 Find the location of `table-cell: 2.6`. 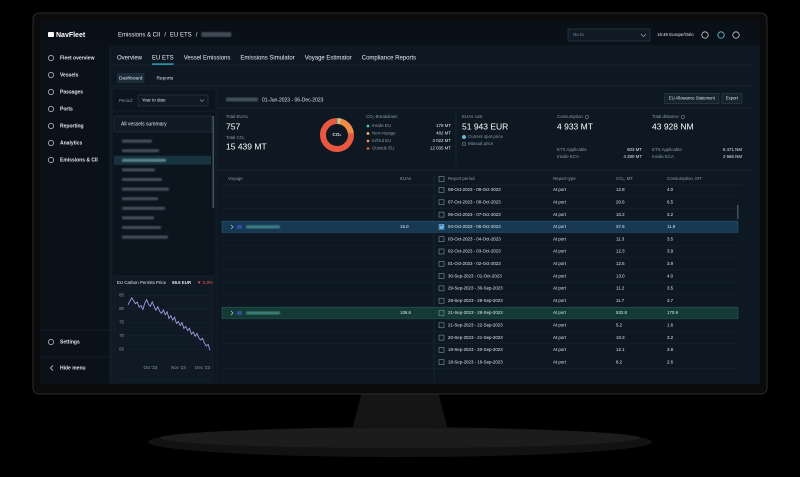

table-cell: 2.6 is located at coordinates (670, 361).